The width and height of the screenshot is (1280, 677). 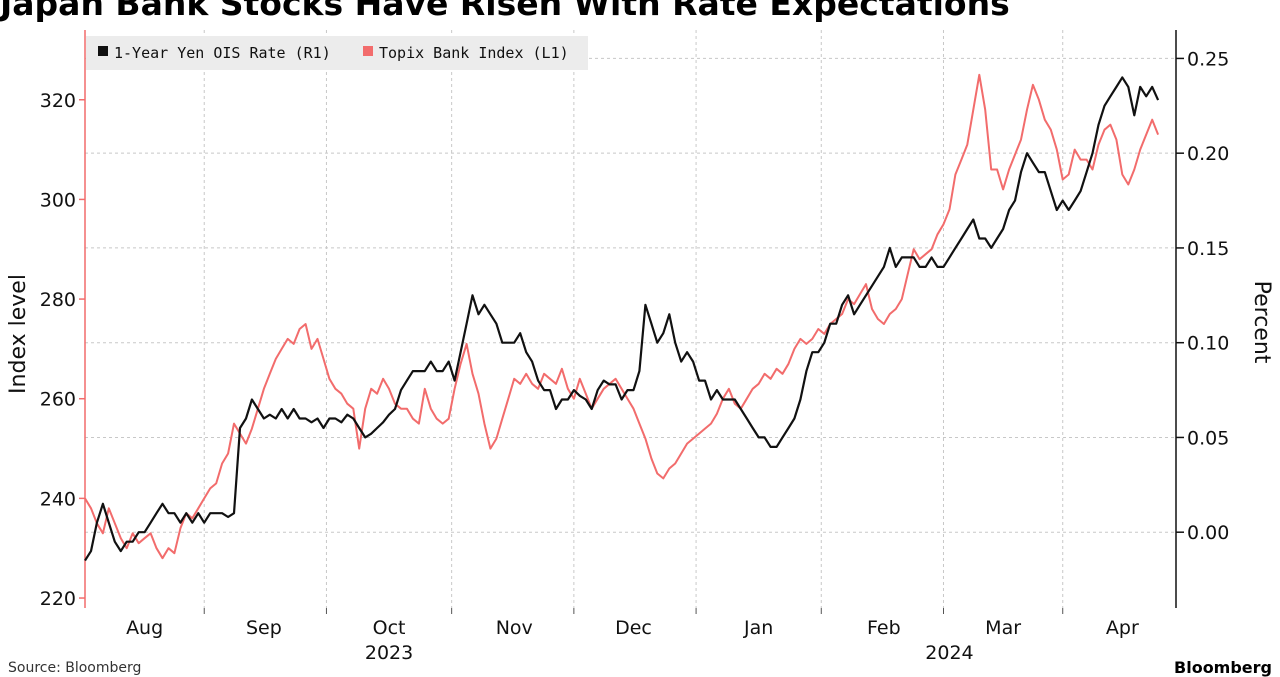 What do you see at coordinates (758, 628) in the screenshot?
I see `x-tick-label: Jan` at bounding box center [758, 628].